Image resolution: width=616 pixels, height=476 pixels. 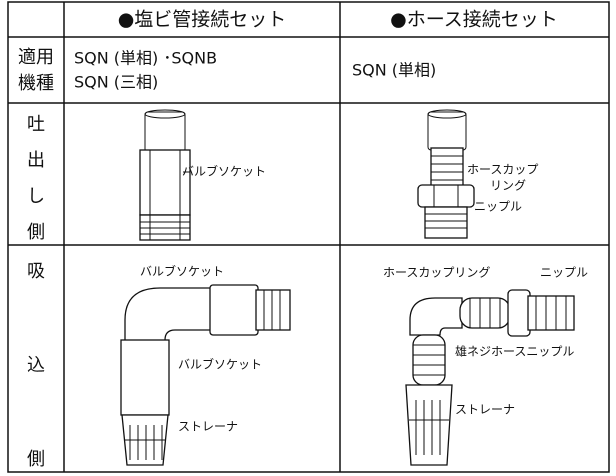 What do you see at coordinates (502, 170) in the screenshot?
I see `part-label: ホースカップ` at bounding box center [502, 170].